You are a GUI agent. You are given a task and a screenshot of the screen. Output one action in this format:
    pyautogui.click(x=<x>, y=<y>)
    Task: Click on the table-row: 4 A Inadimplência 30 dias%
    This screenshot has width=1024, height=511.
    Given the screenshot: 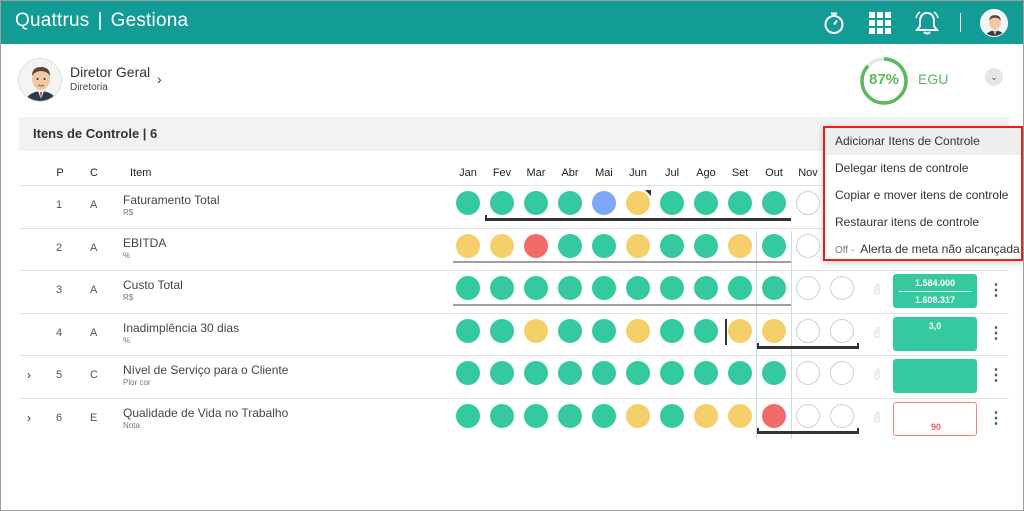 What is the action you would take?
    pyautogui.click(x=514, y=334)
    